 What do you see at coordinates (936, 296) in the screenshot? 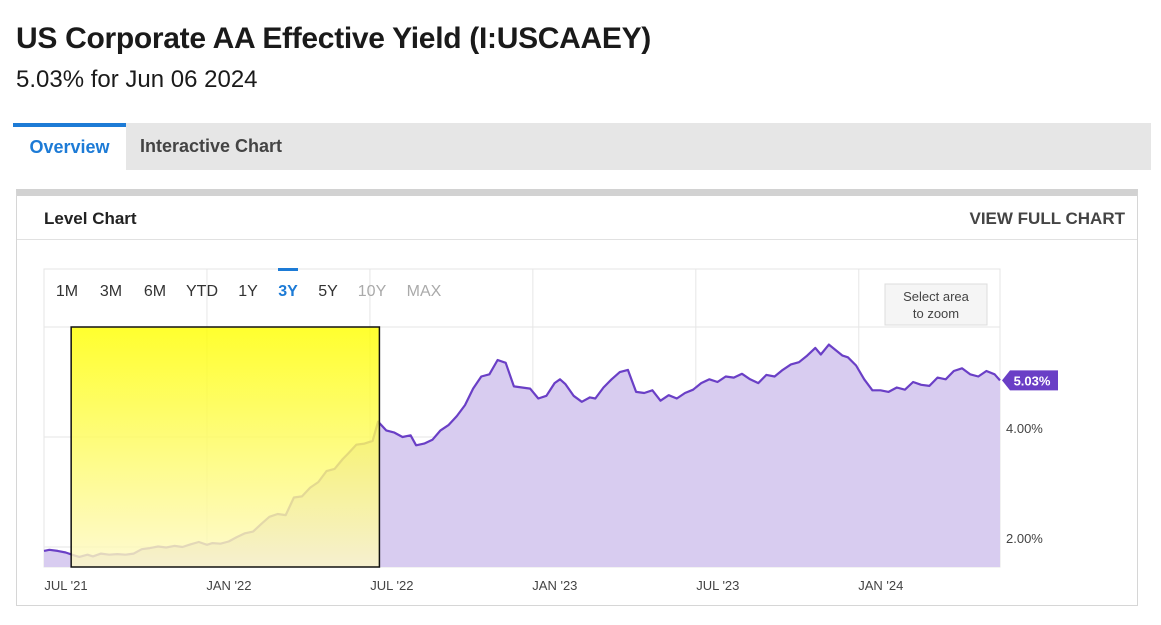
I see `zoom-hint-line: Select area` at bounding box center [936, 296].